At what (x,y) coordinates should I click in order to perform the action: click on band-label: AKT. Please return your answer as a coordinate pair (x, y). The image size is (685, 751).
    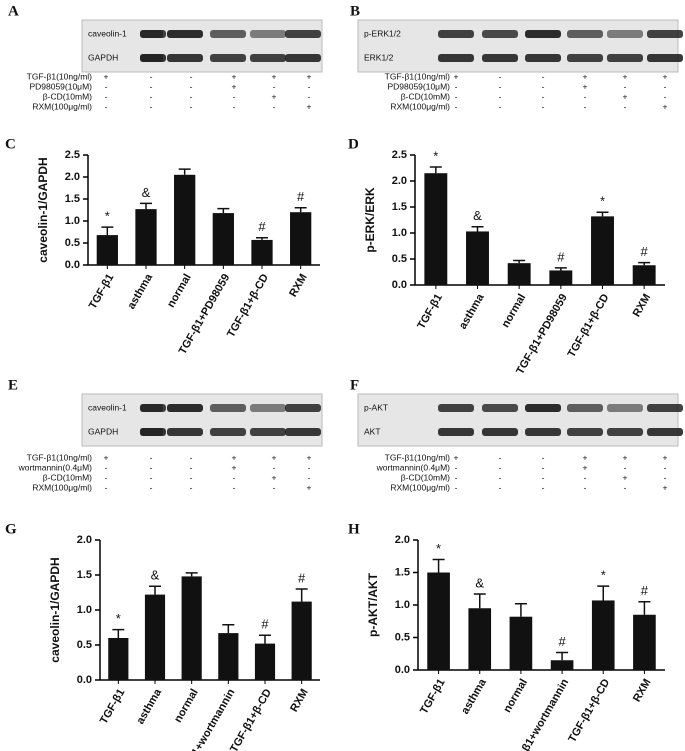
    Looking at the image, I should click on (372, 431).